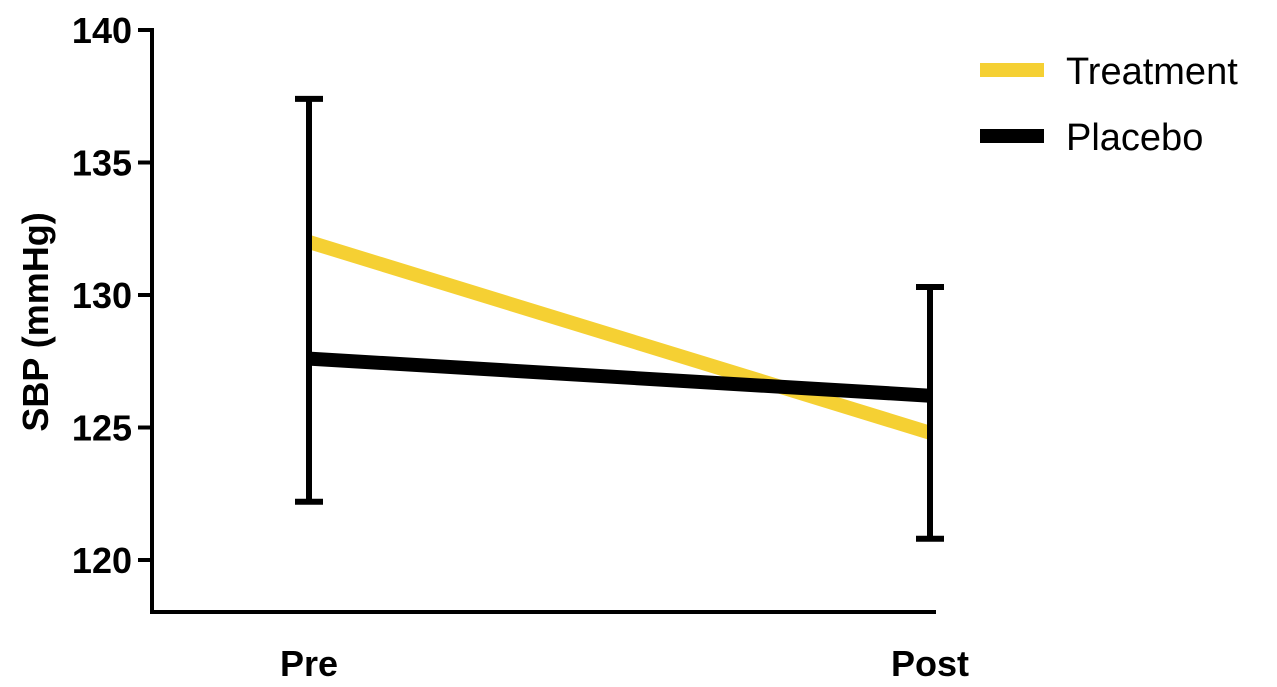  Describe the element at coordinates (102, 30) in the screenshot. I see `y-tick-label: 140` at that location.